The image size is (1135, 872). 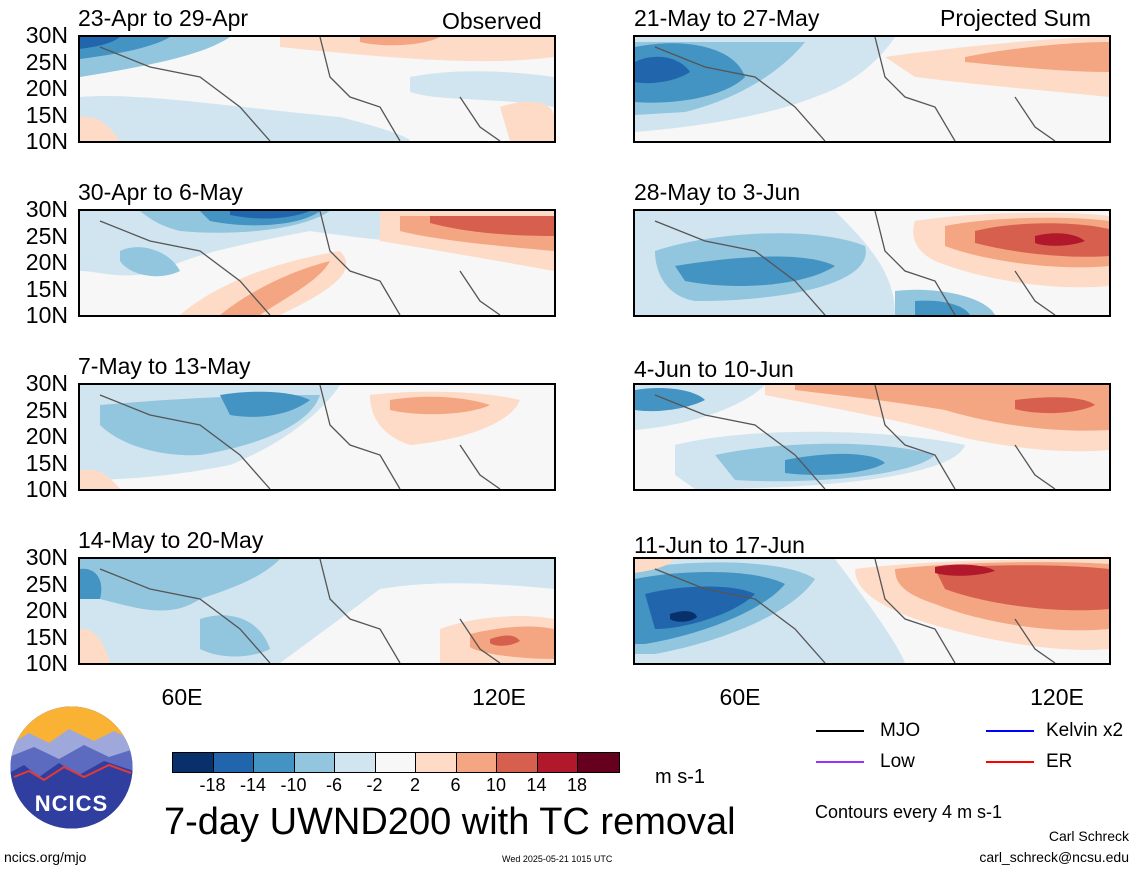 I want to click on colorbar-label: 6, so click(x=455, y=785).